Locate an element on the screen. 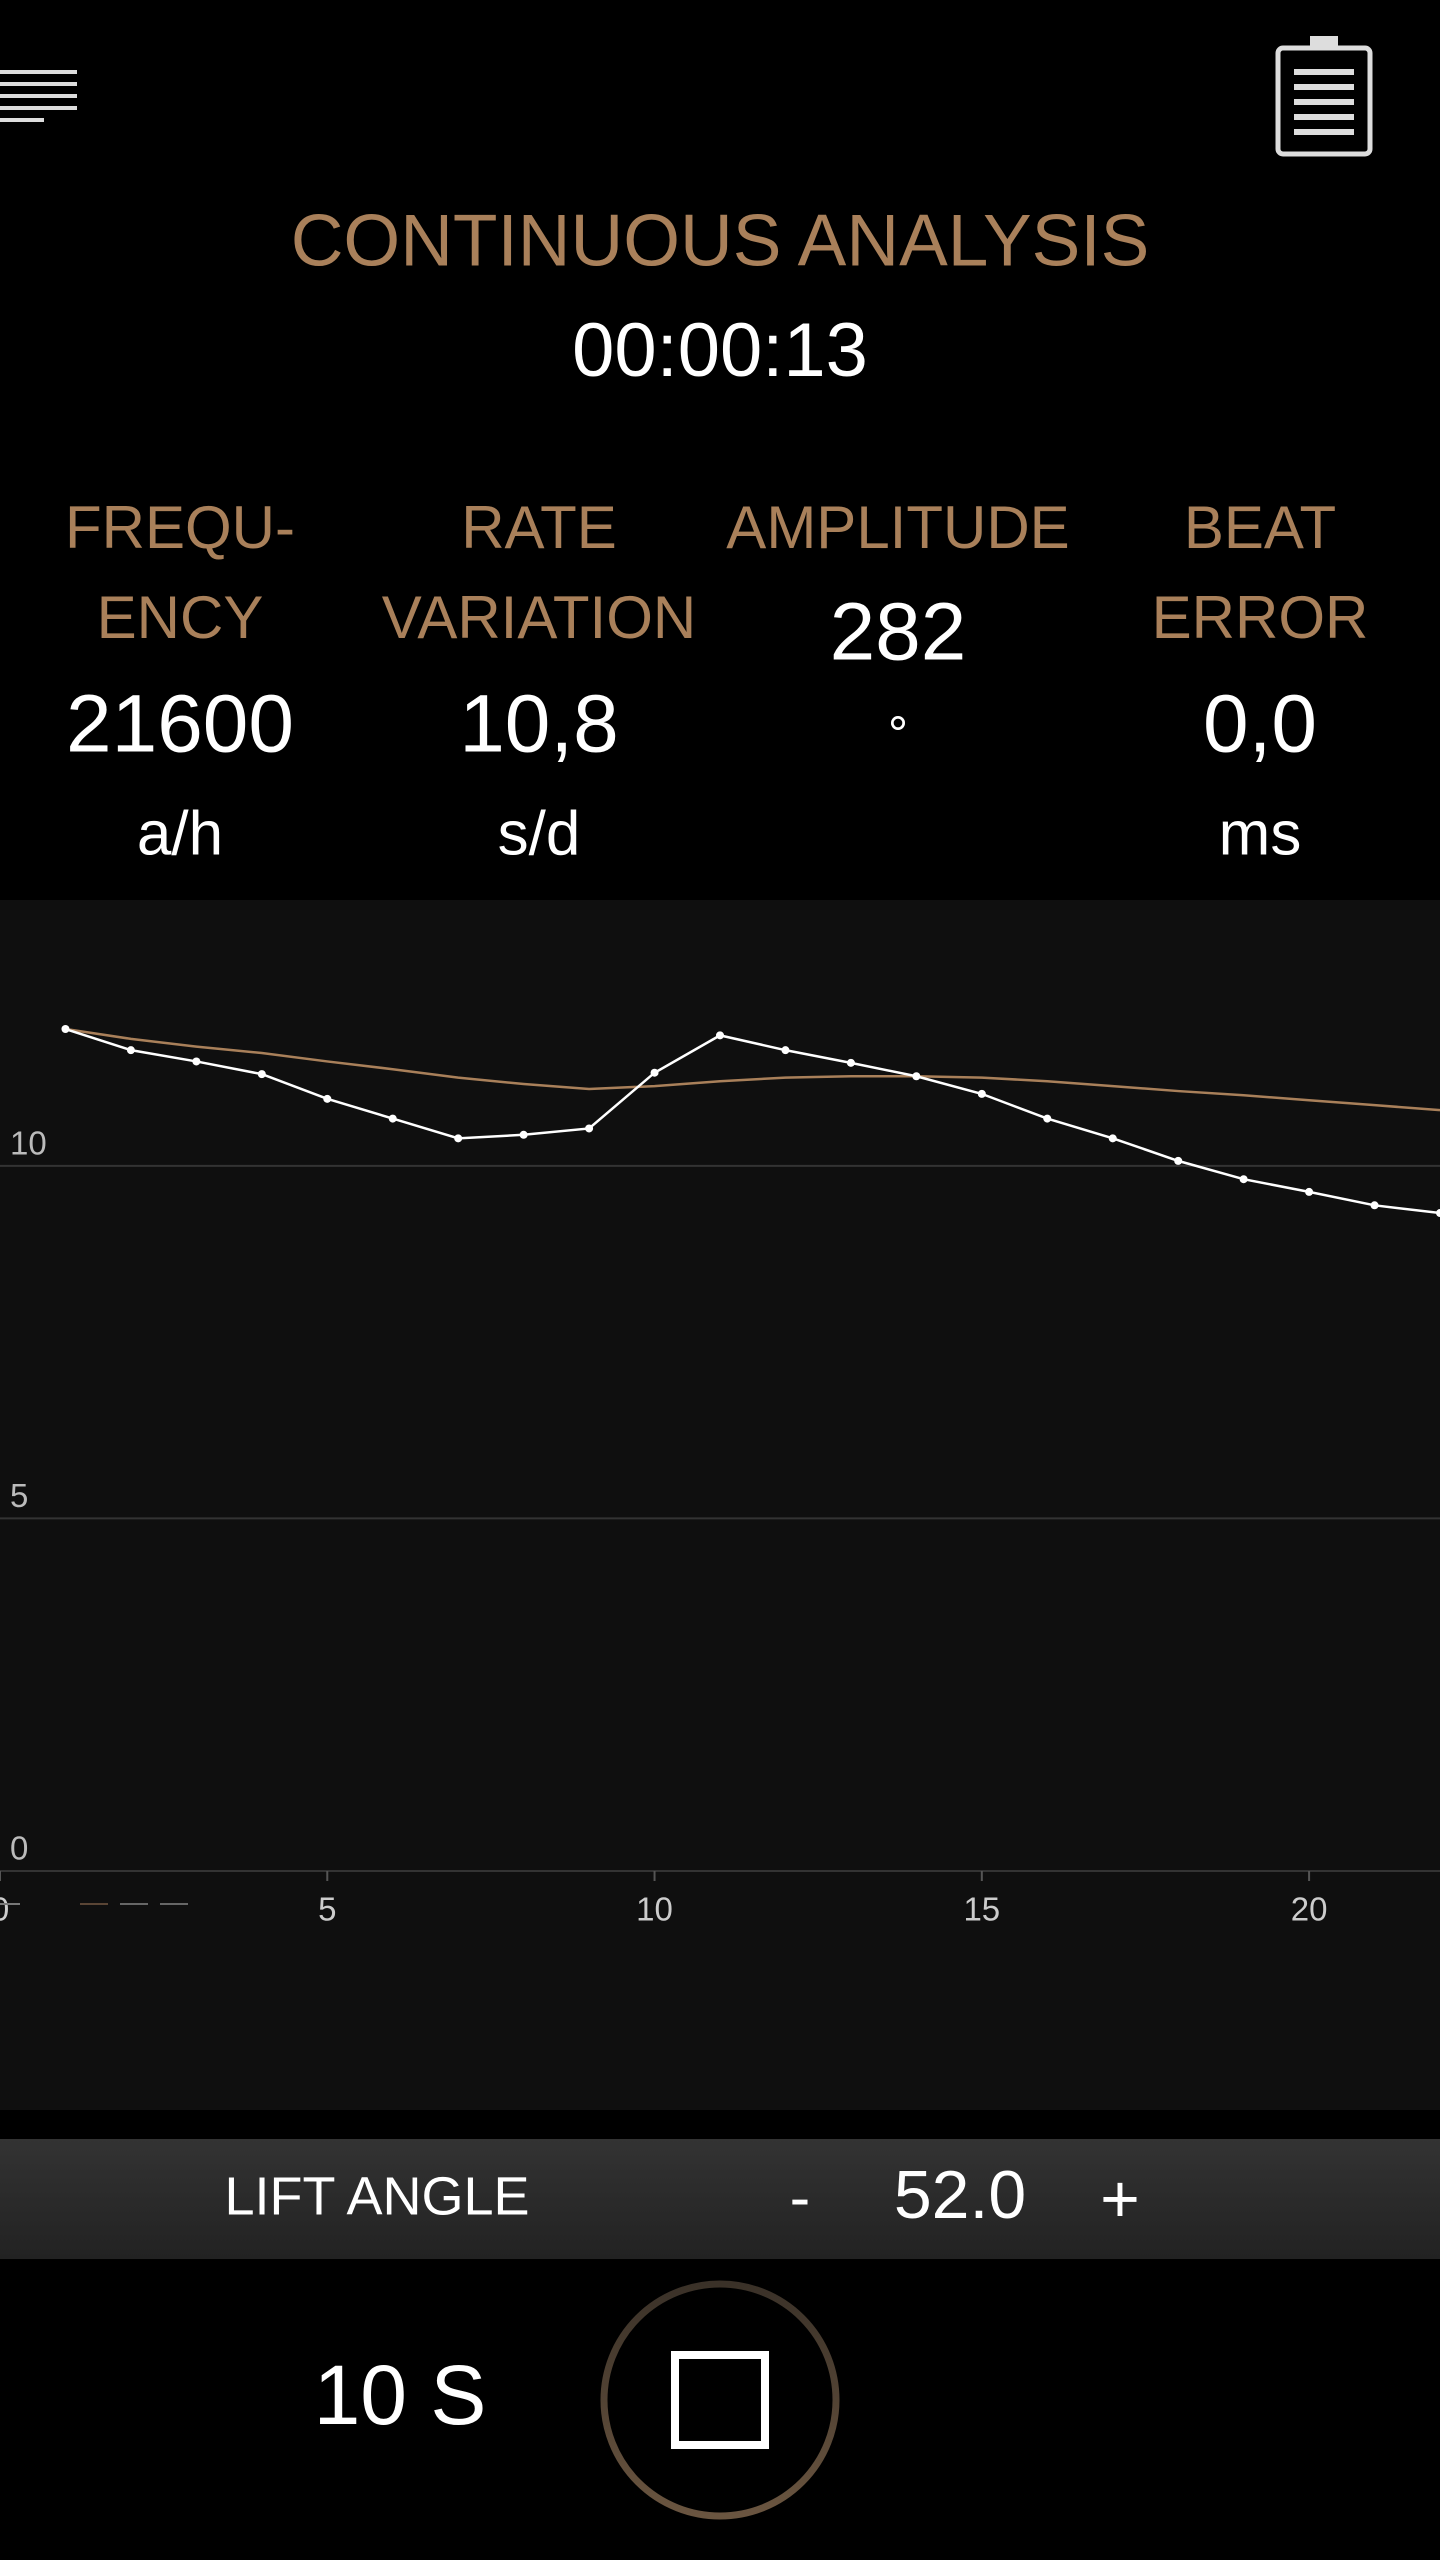  title: CONTINUOUS ANALYSIS is located at coordinates (720, 240).